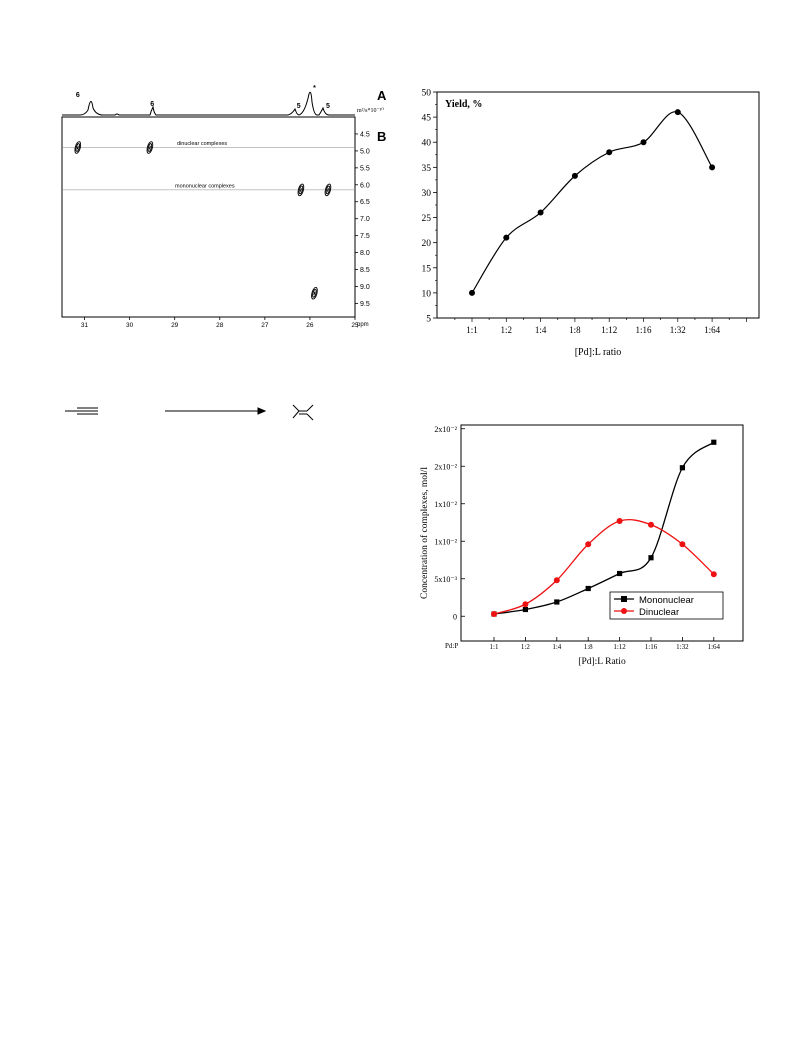 Image resolution: width=793 pixels, height=1057 pixels. I want to click on y-tick-label: 10, so click(427, 294).